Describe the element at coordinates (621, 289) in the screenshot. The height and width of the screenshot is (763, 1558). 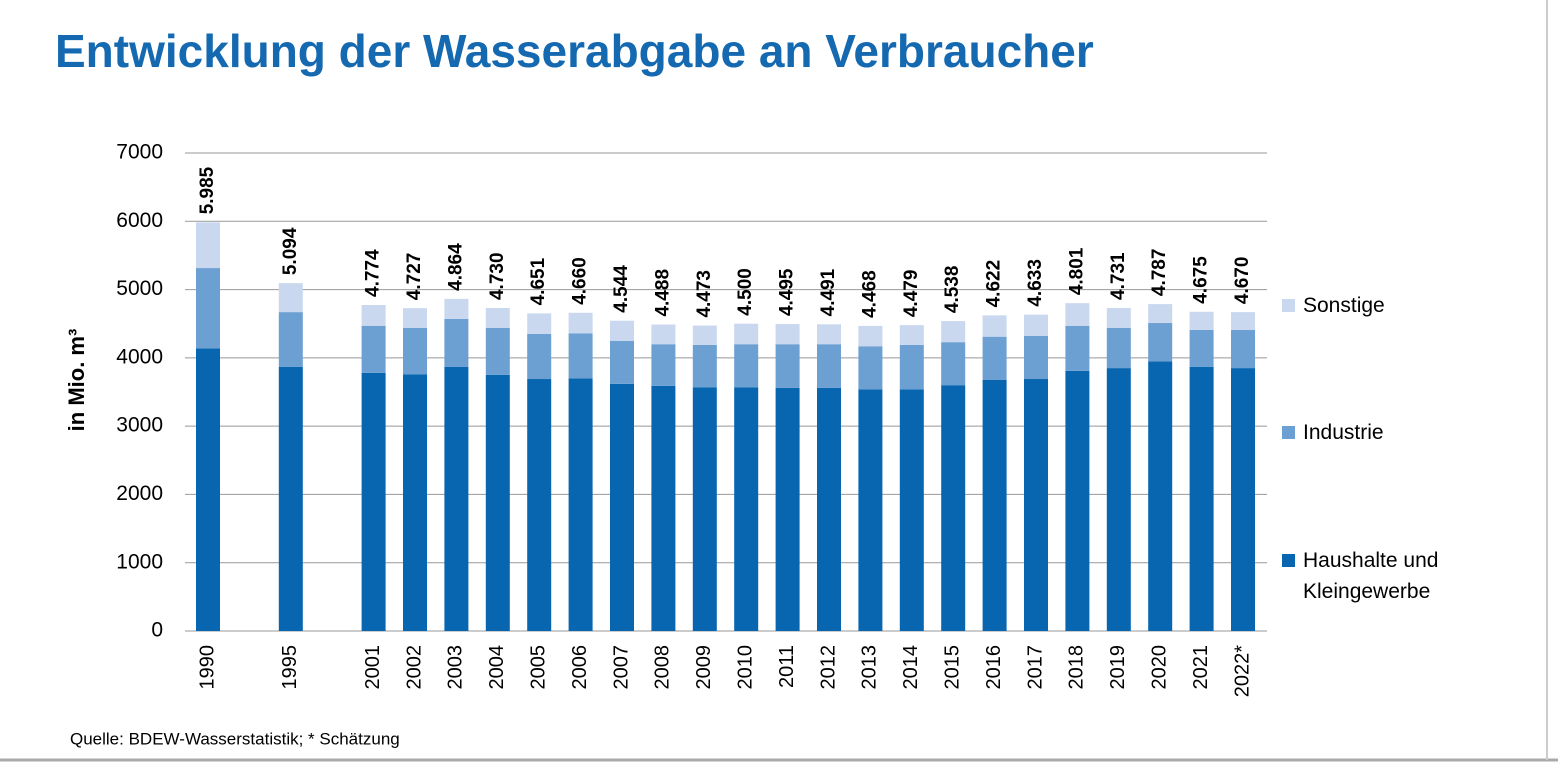
I see `total-label: 4.544` at that location.